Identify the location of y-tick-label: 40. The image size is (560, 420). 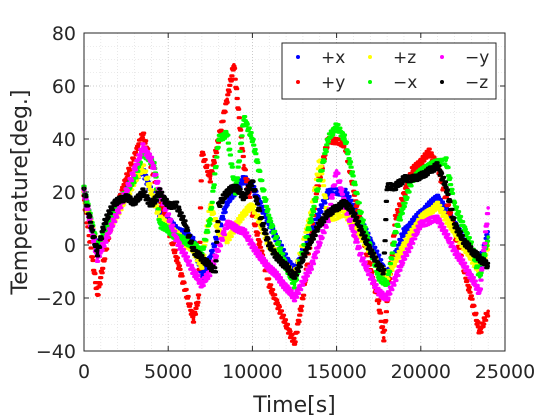
(64, 140).